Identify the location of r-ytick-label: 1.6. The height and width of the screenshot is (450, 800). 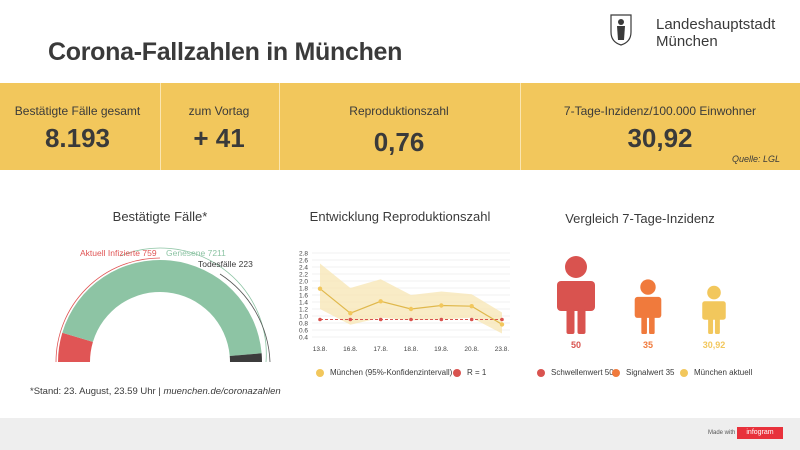
(303, 296).